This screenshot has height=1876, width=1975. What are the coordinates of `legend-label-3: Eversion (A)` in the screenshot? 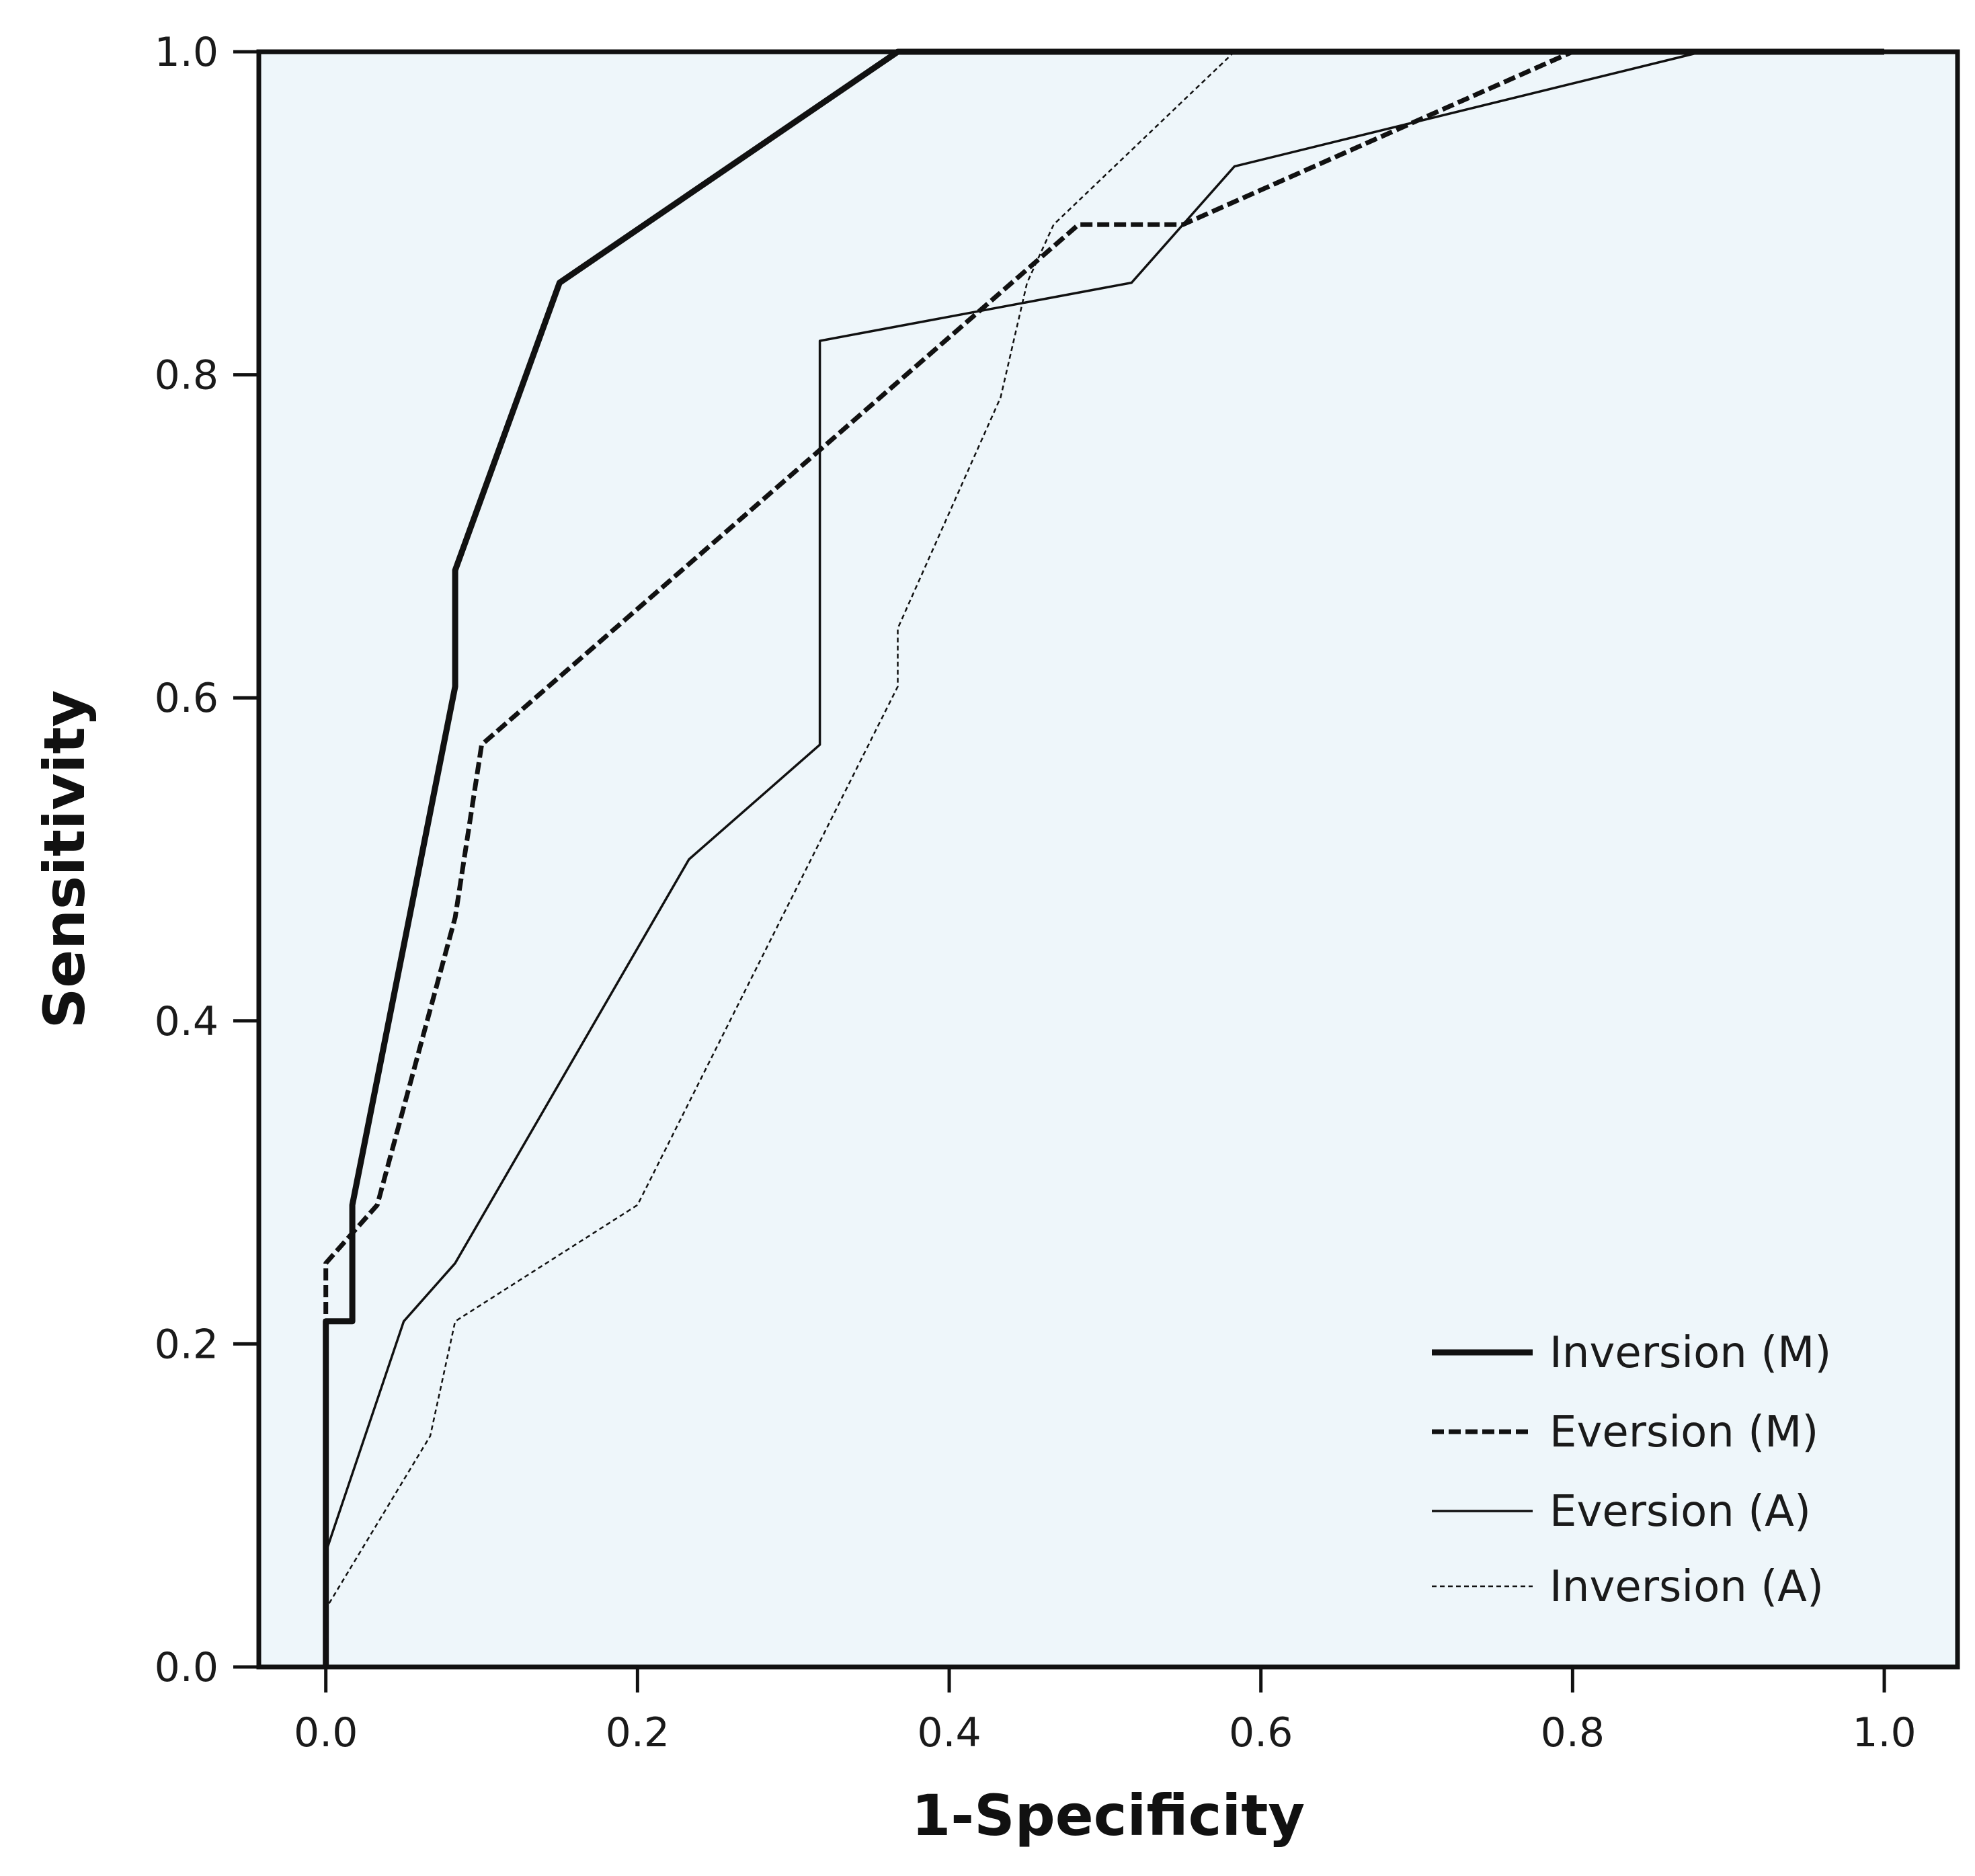 It's located at (1680, 1512).